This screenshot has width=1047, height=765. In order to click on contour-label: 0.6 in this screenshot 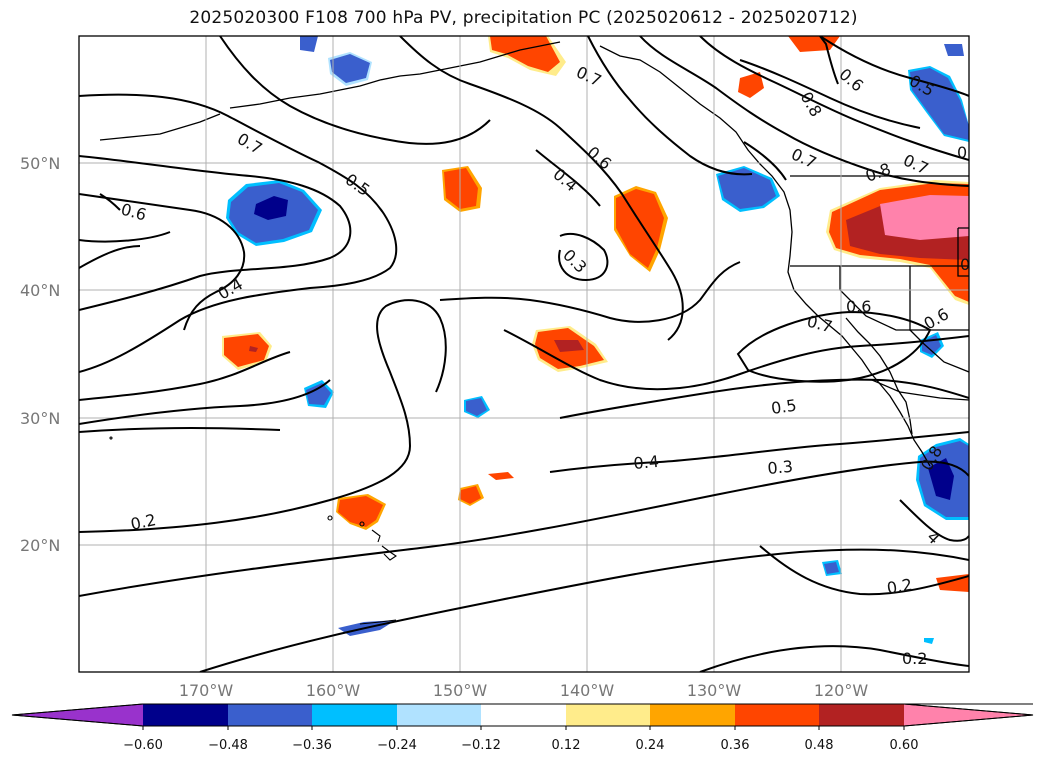, I will do `click(858, 306)`.